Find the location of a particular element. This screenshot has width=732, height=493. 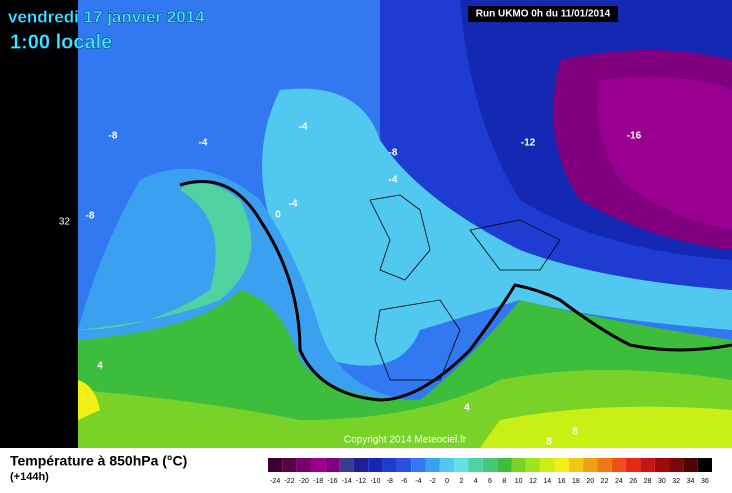

colorbar-label: 18 is located at coordinates (576, 481).